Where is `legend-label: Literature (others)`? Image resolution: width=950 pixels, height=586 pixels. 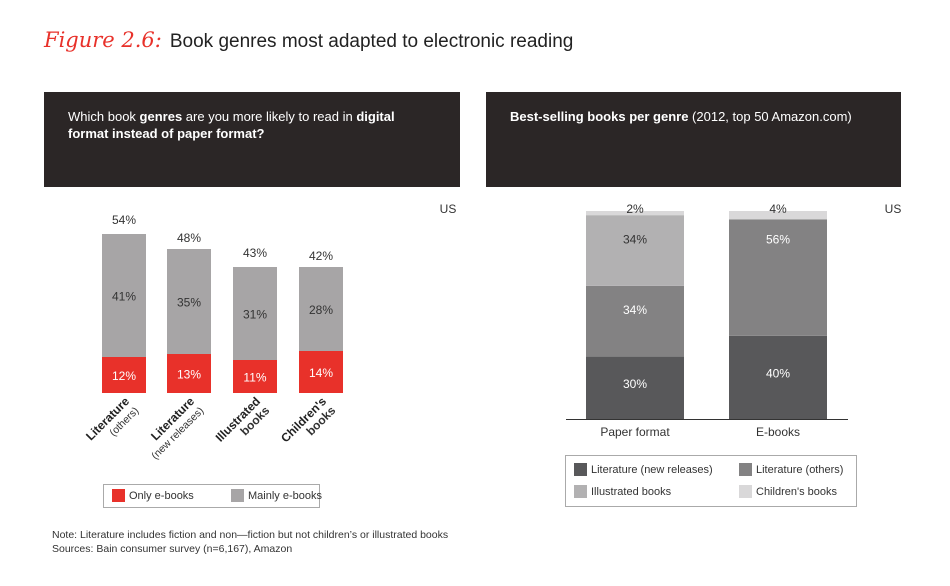
legend-label: Literature (others) is located at coordinates (800, 469).